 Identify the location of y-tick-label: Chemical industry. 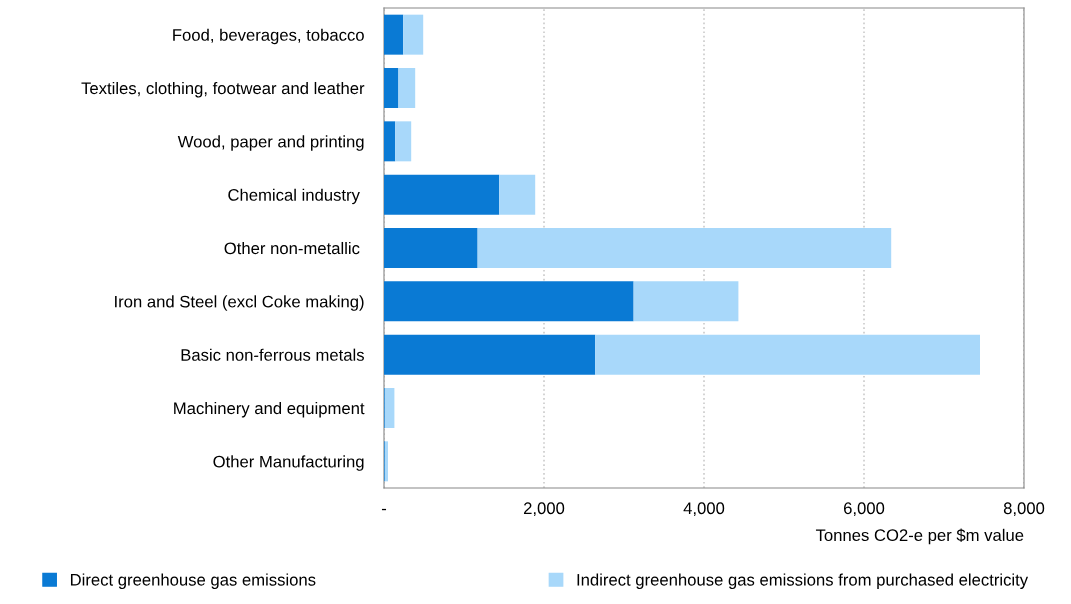
(294, 196).